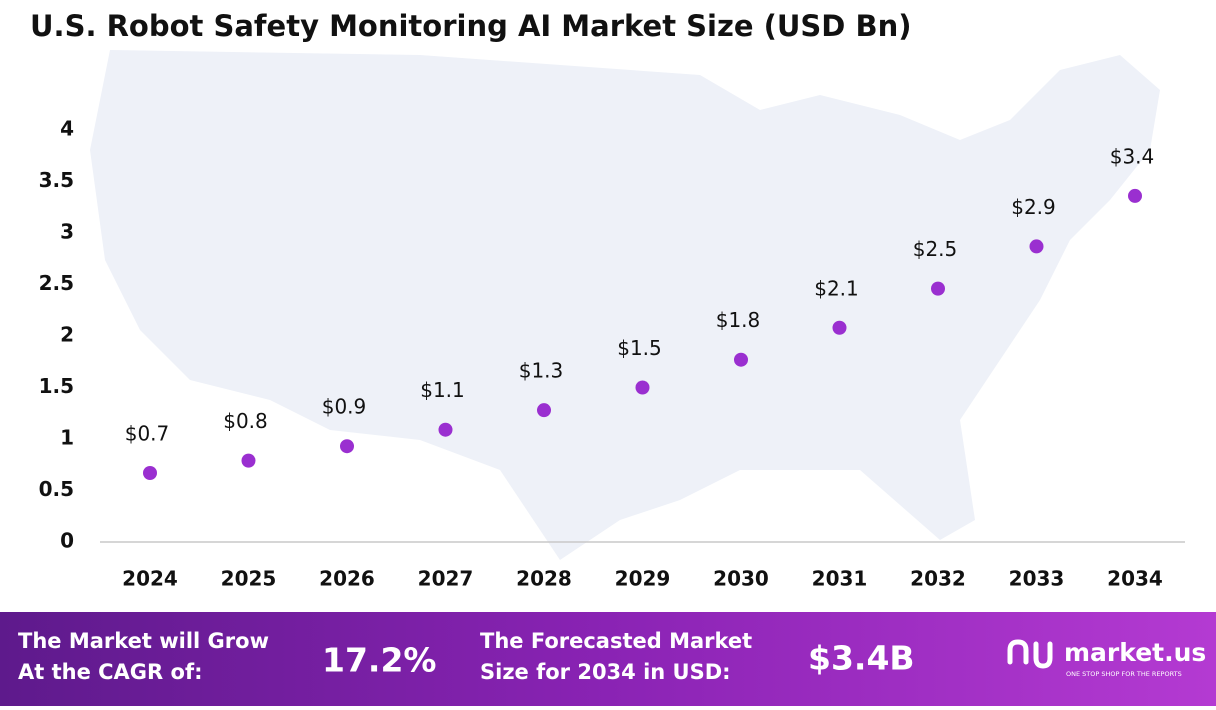 This screenshot has height=710, width=1216. I want to click on brand-tagline: ONE STOP SHOP FOR THE REPORTS, so click(1124, 674).